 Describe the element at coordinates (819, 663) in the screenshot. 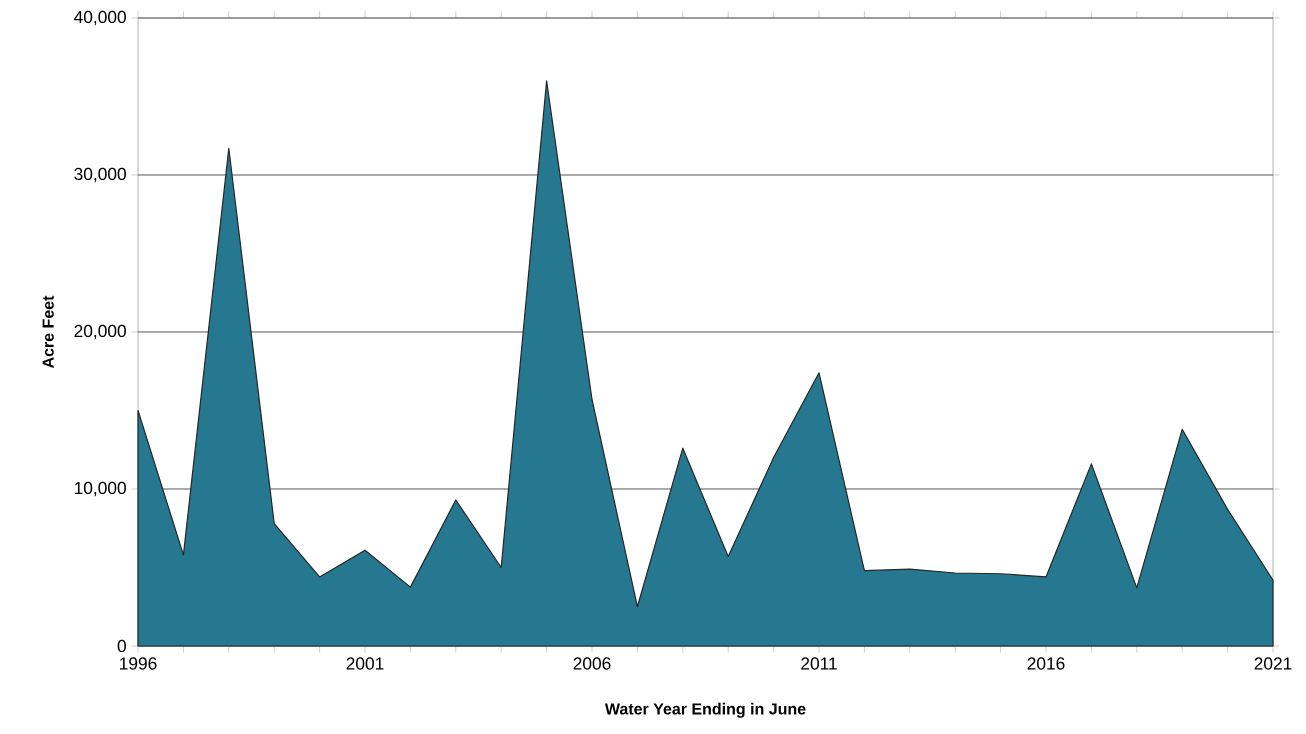

I see `x-tick-label: 2011` at that location.